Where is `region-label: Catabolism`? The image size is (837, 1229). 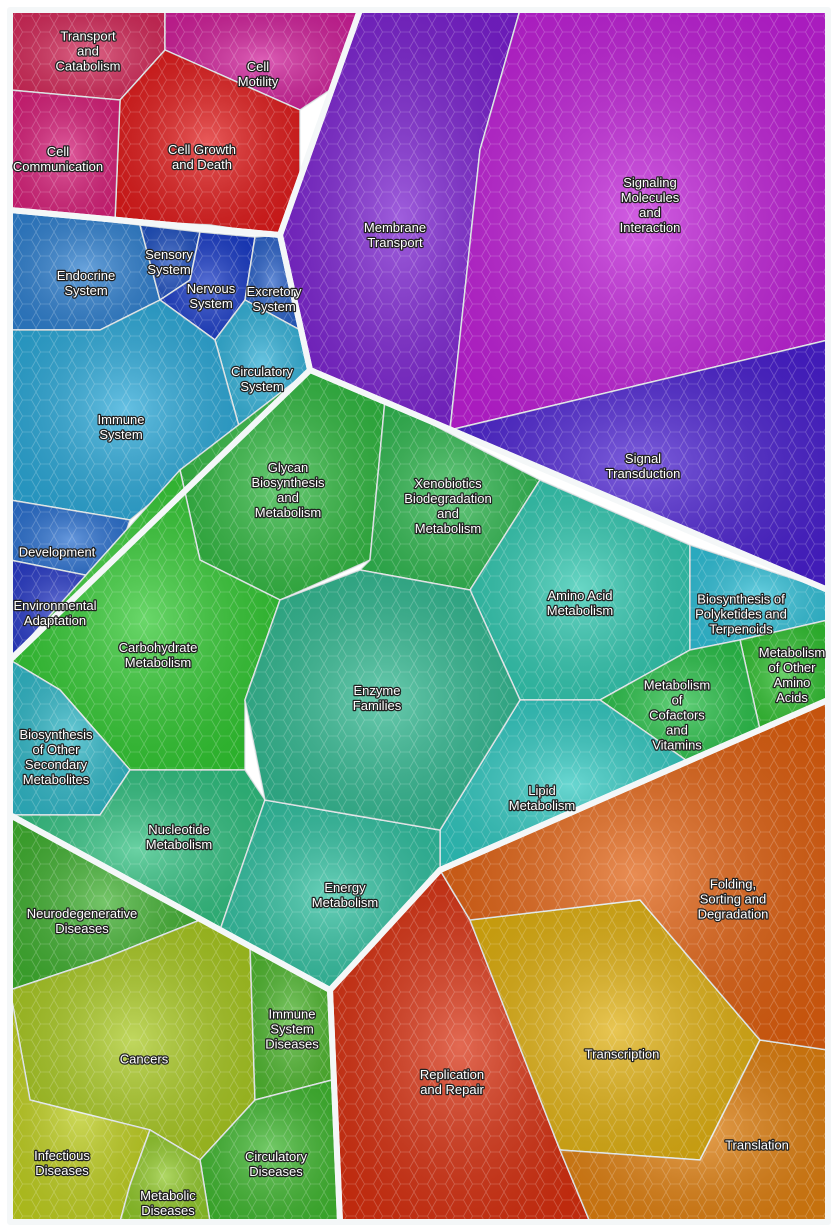 region-label: Catabolism is located at coordinates (87, 65).